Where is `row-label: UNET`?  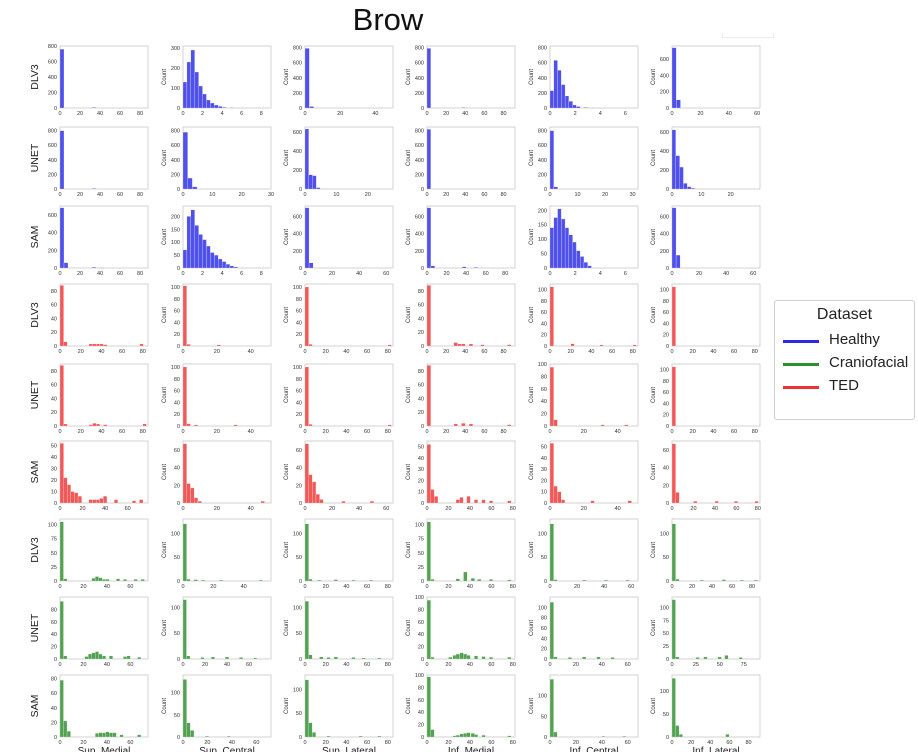 row-label: UNET is located at coordinates (35, 627).